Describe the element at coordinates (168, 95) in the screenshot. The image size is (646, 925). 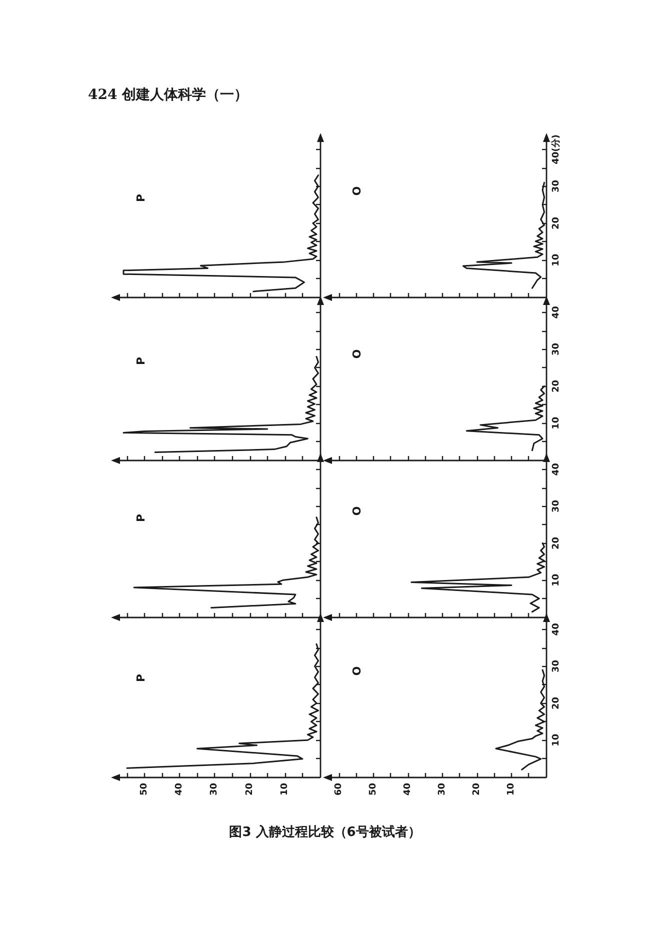
I see `text: 424 创建人体科学（一）` at that location.